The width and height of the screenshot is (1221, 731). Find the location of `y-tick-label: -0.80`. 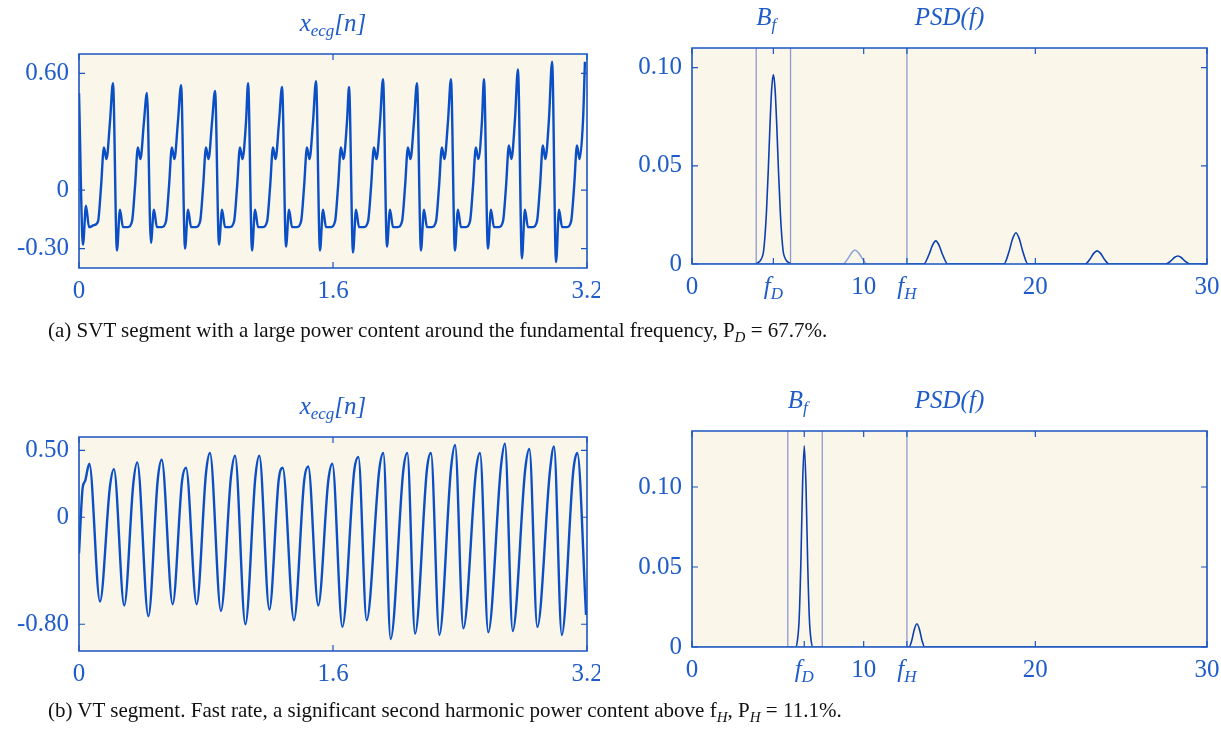

y-tick-label: -0.80 is located at coordinates (42, 622).